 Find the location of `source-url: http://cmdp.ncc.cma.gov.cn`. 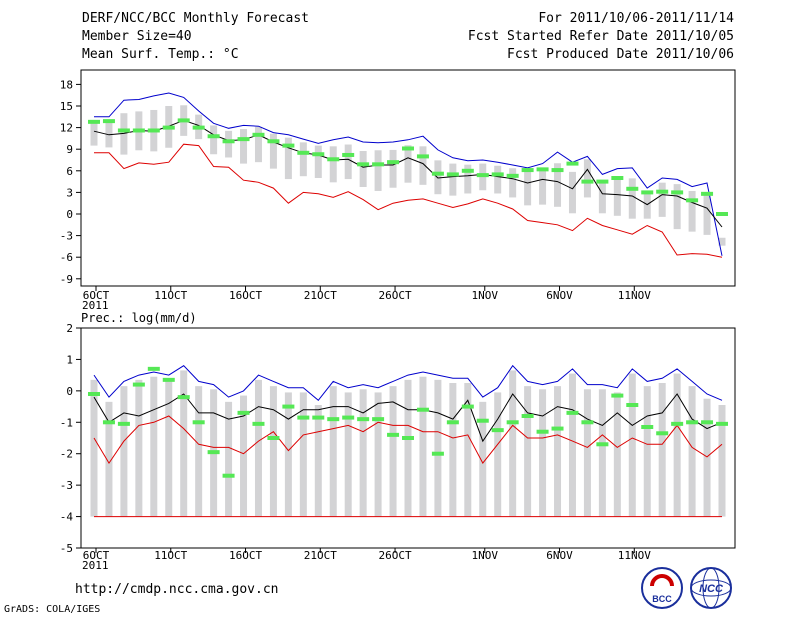

source-url: http://cmdp.ncc.cma.gov.cn is located at coordinates (177, 589).